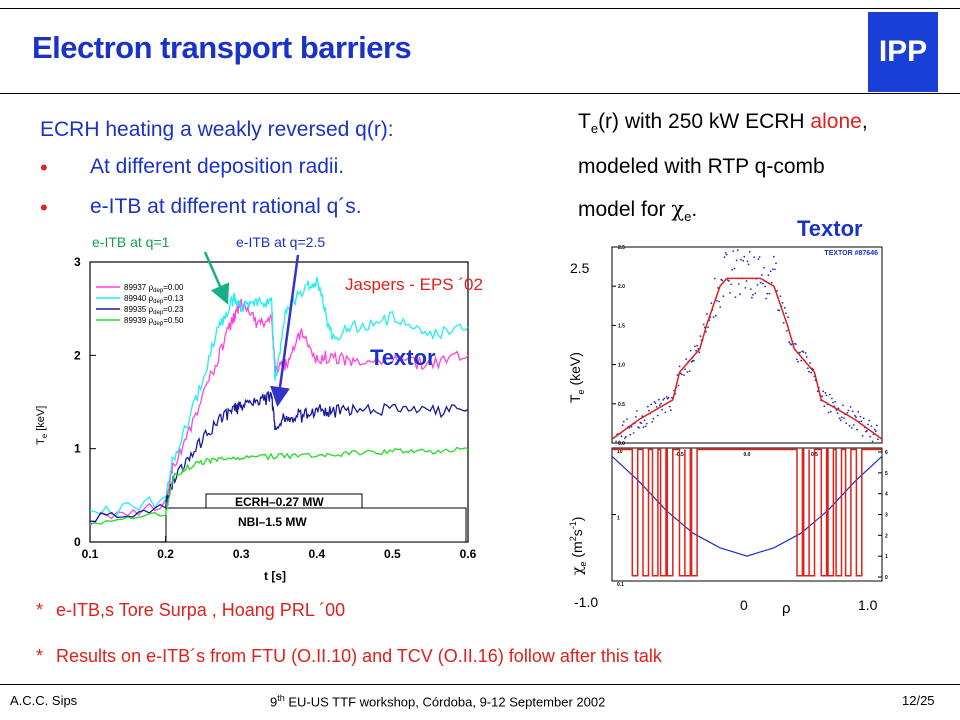 Image resolution: width=960 pixels, height=720 pixels. What do you see at coordinates (77, 262) in the screenshot?
I see `y-tick-label: 3` at bounding box center [77, 262].